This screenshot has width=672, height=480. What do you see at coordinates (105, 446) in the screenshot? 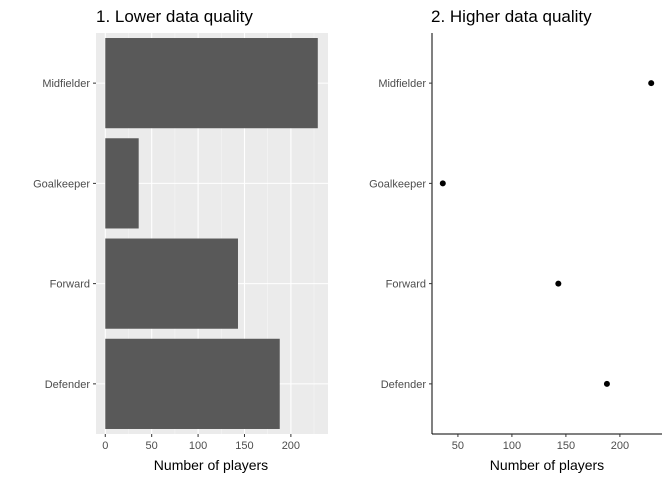
I see `panel1-x-tick-label: 0` at bounding box center [105, 446].